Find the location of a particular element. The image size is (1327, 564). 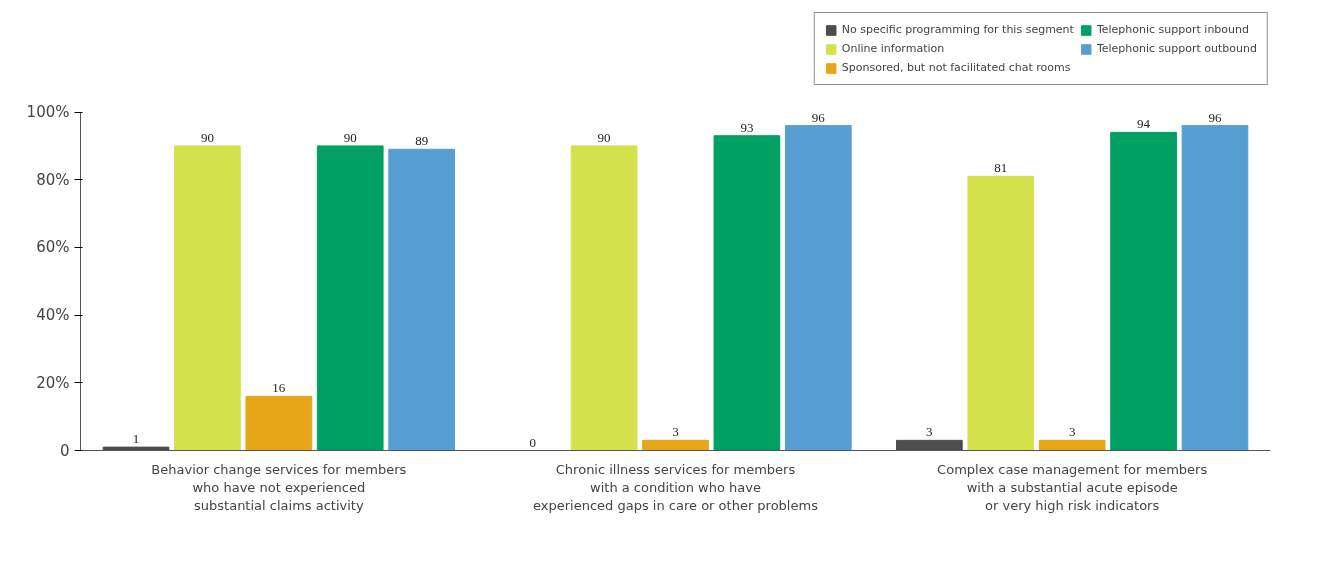

legend-label: Sponsored, but not facilitated chat rooms is located at coordinates (956, 67).